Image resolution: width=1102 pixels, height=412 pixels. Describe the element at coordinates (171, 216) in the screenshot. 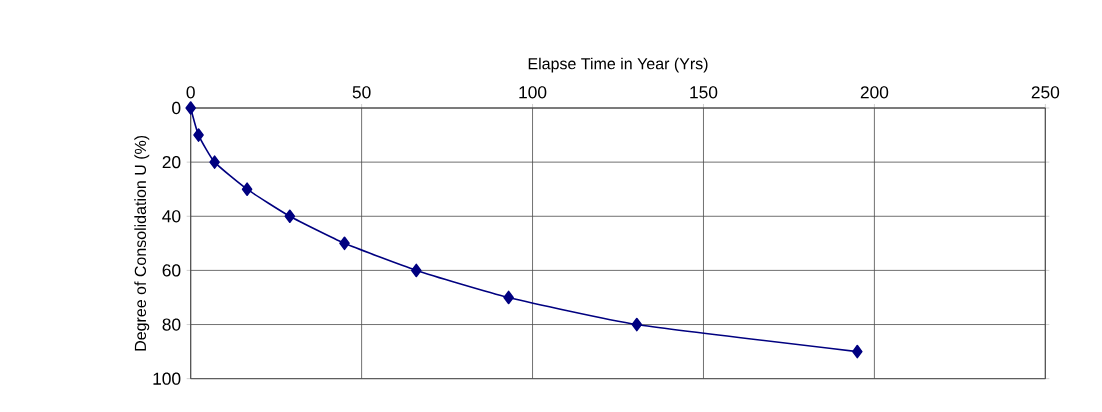

I see `y-tick-label: 40` at that location.